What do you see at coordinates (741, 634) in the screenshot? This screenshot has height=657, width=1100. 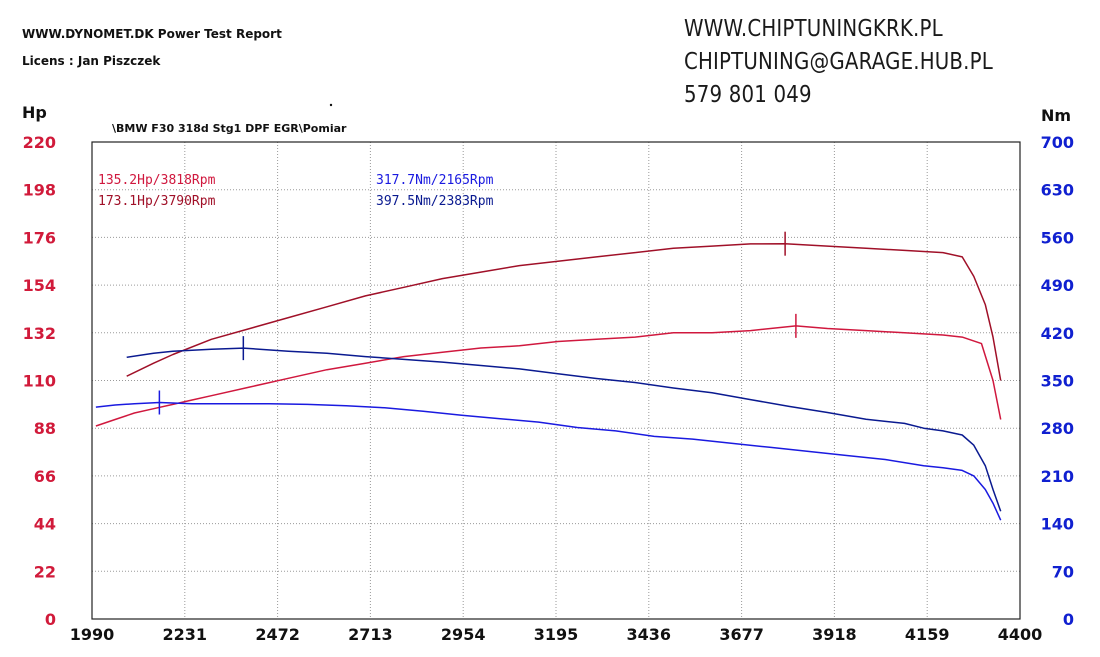 I see `x-tick-label: 3677` at bounding box center [741, 634].